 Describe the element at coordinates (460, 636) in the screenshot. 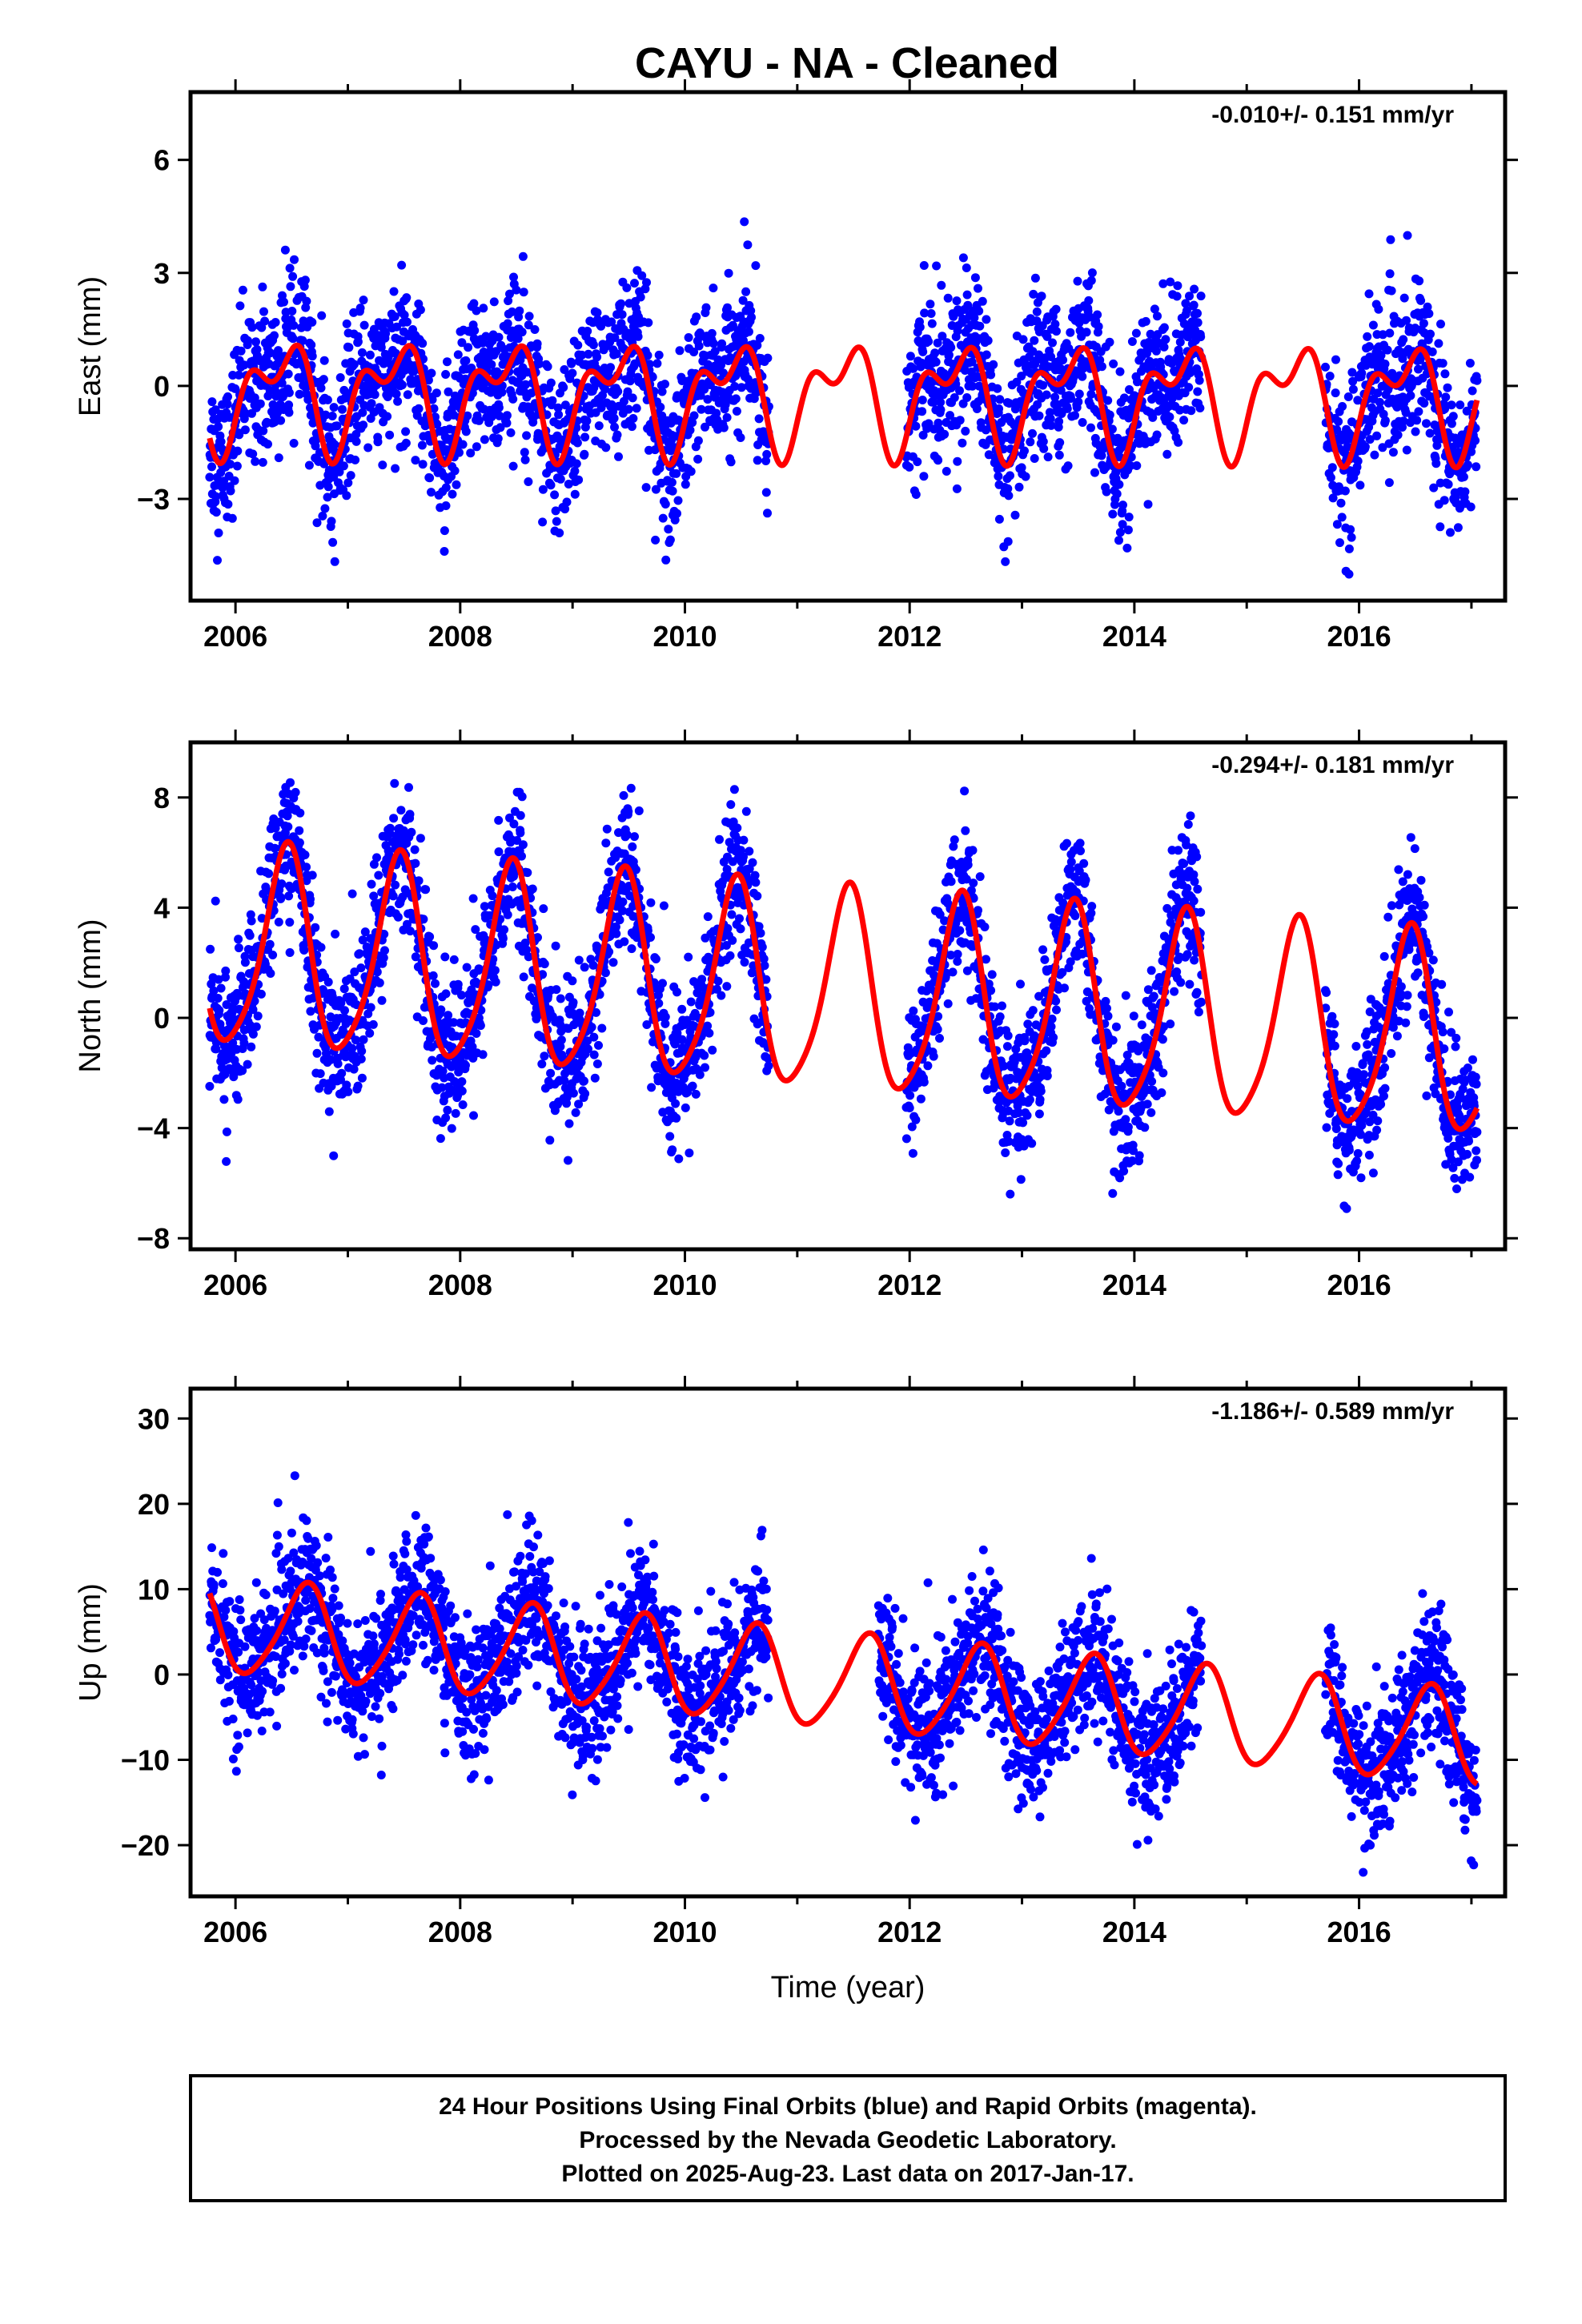

I see `x-tick-label: 2008` at that location.